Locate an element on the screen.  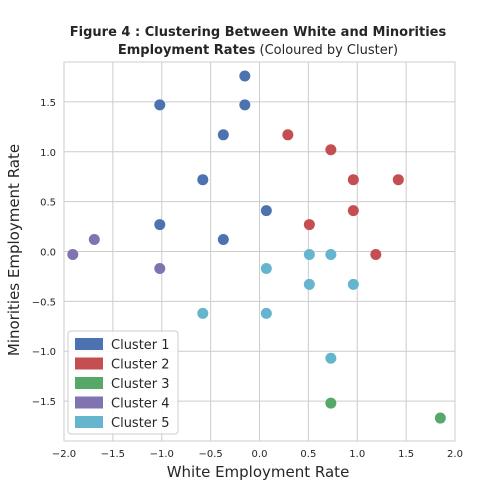
legend-label-cluster-4: Cluster 4 is located at coordinates (140, 404).